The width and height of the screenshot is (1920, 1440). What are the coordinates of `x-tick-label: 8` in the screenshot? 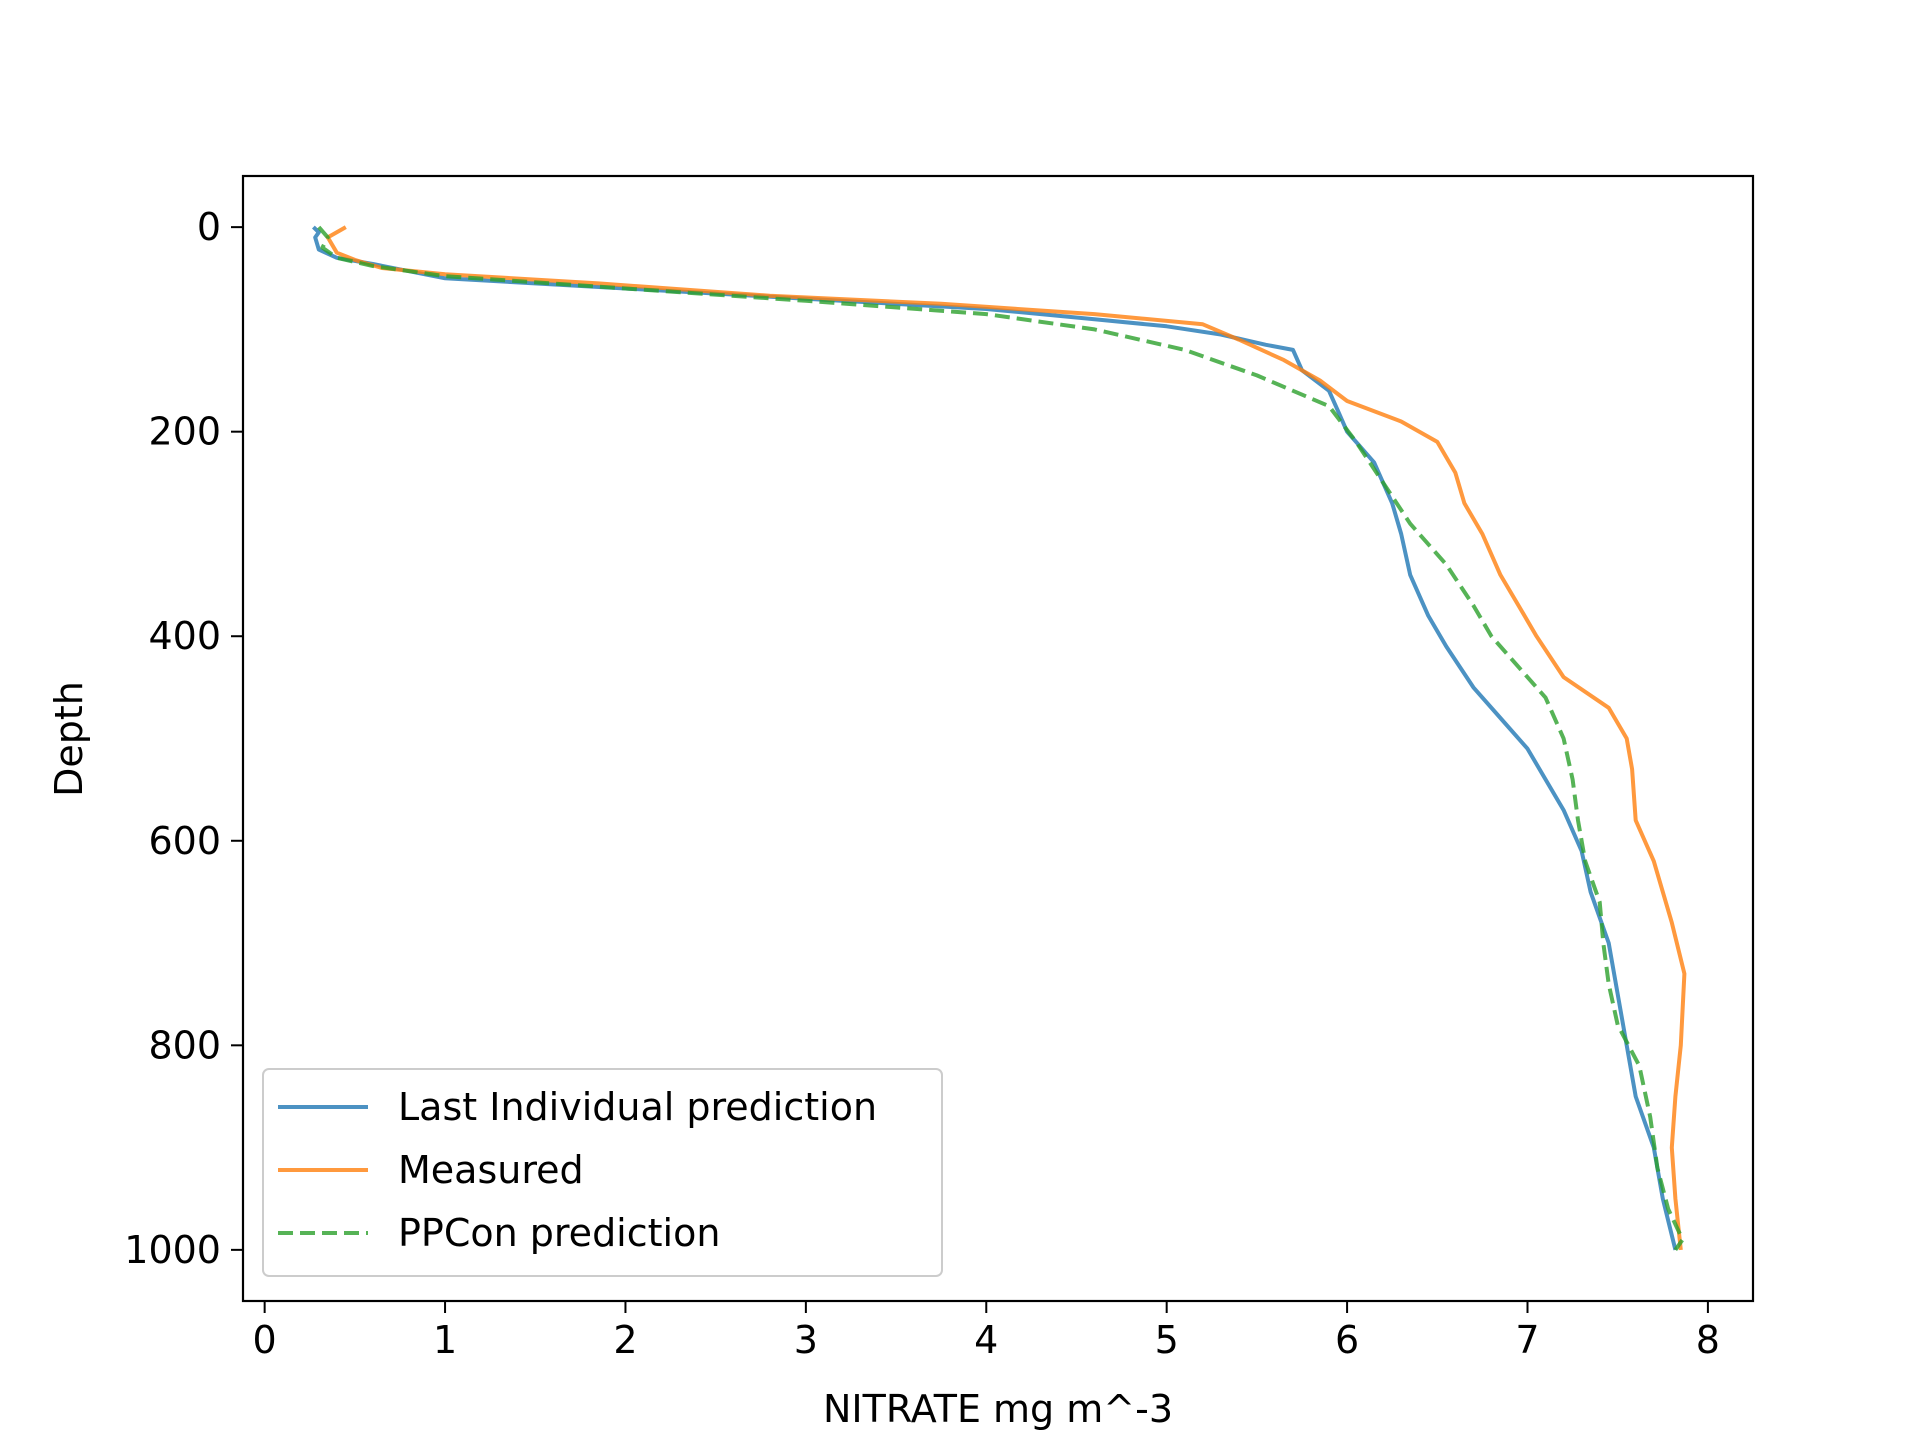 It's located at (1708, 1340).